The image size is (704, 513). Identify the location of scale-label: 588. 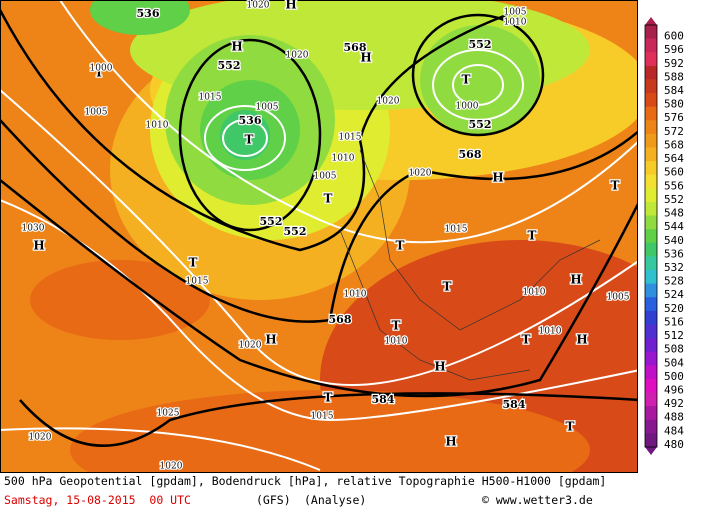
(674, 76).